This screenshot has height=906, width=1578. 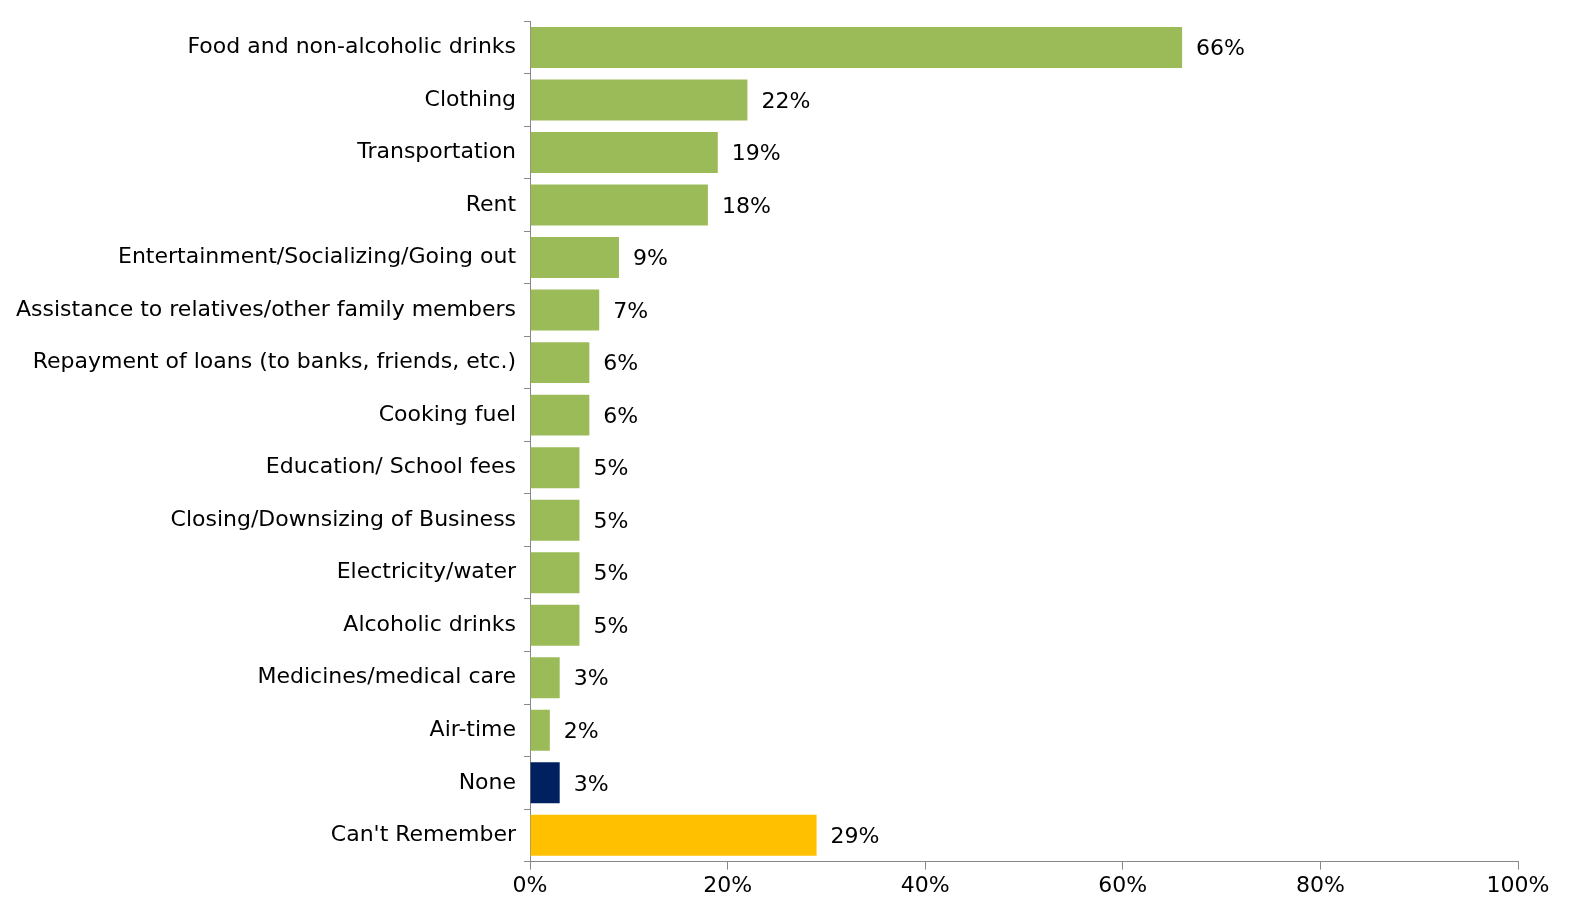 I want to click on y-tick-label: Education/ School fees, so click(x=391, y=466).